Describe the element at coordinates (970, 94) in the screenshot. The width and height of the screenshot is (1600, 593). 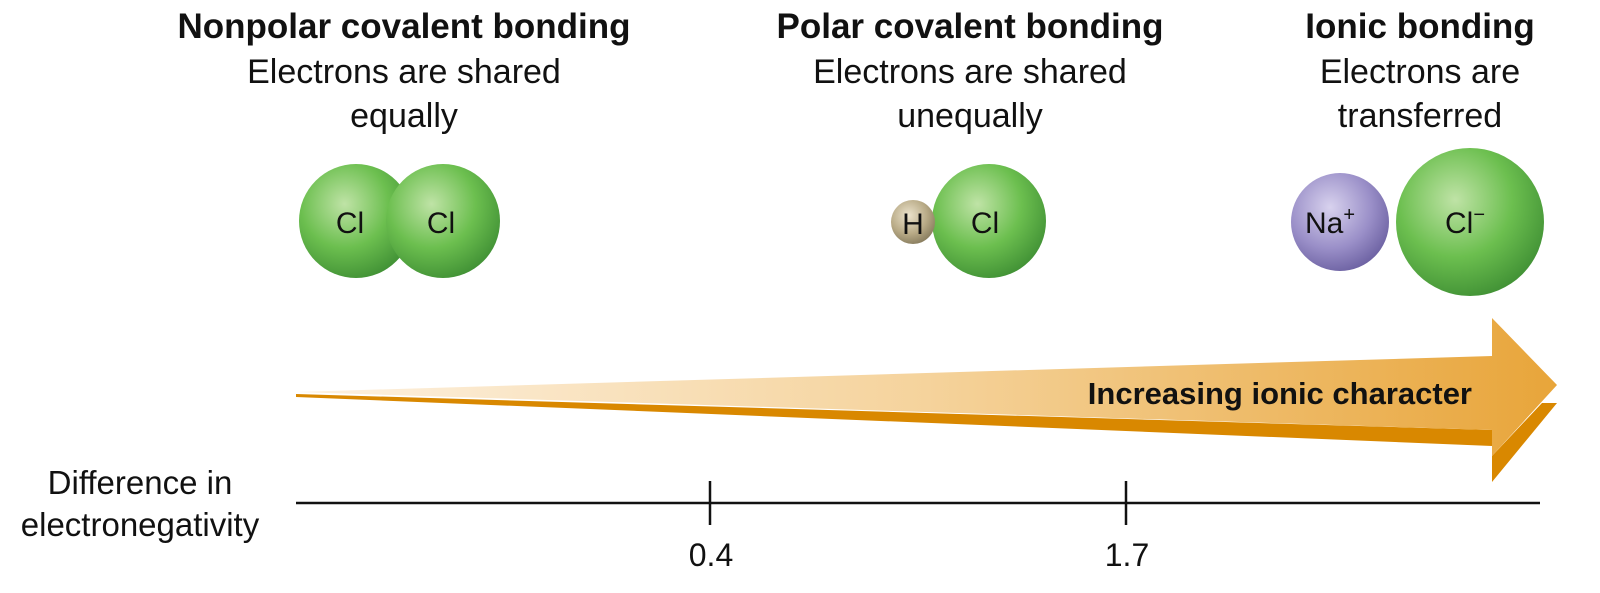
I see `polar-description: Electrons are shared unequally` at that location.